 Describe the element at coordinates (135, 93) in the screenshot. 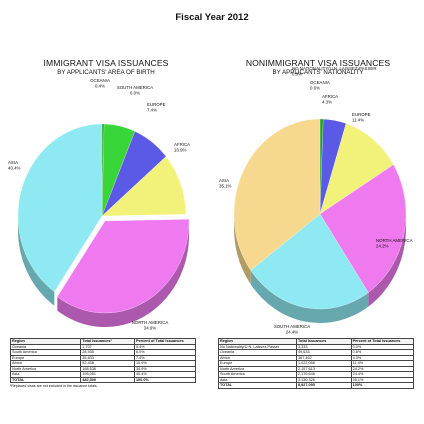

I see `slice-percent-label: 6.0%` at that location.